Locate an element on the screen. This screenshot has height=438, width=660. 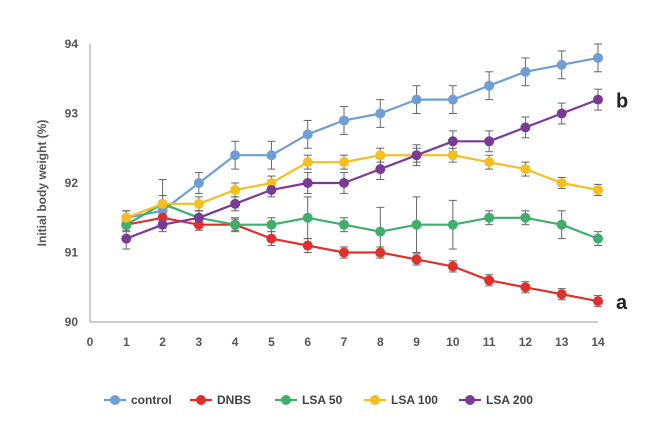
y-tick-labels: 90 91 92 93 94 is located at coordinates (72, 183).